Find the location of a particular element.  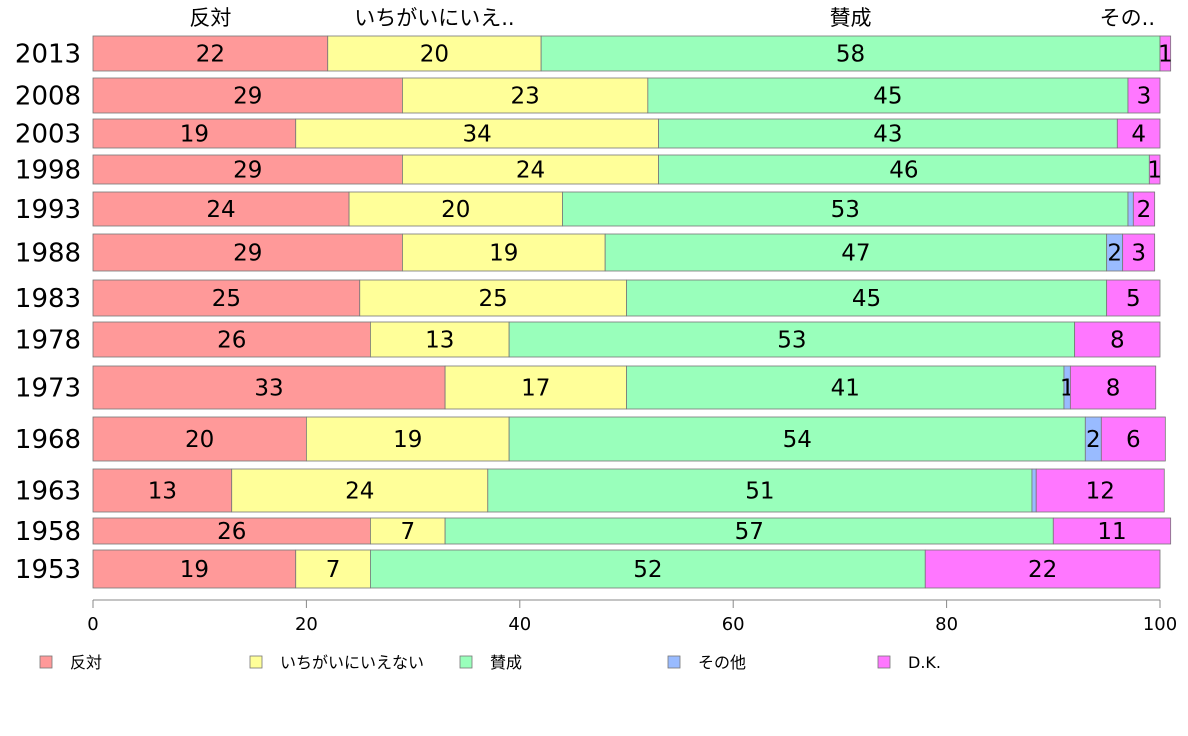

year-label: 2013 is located at coordinates (48, 55).